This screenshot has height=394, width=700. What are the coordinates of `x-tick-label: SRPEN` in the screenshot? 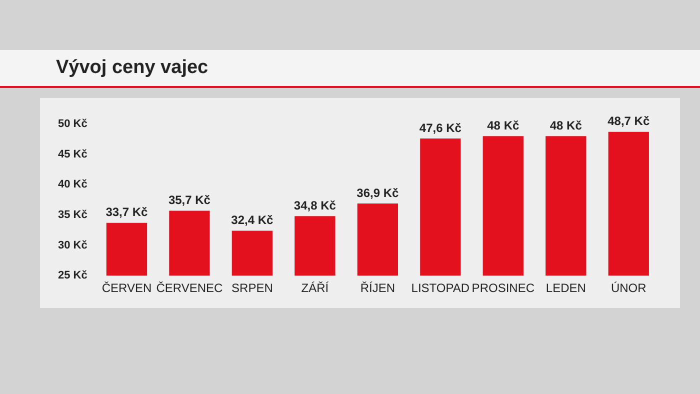 It's located at (252, 288).